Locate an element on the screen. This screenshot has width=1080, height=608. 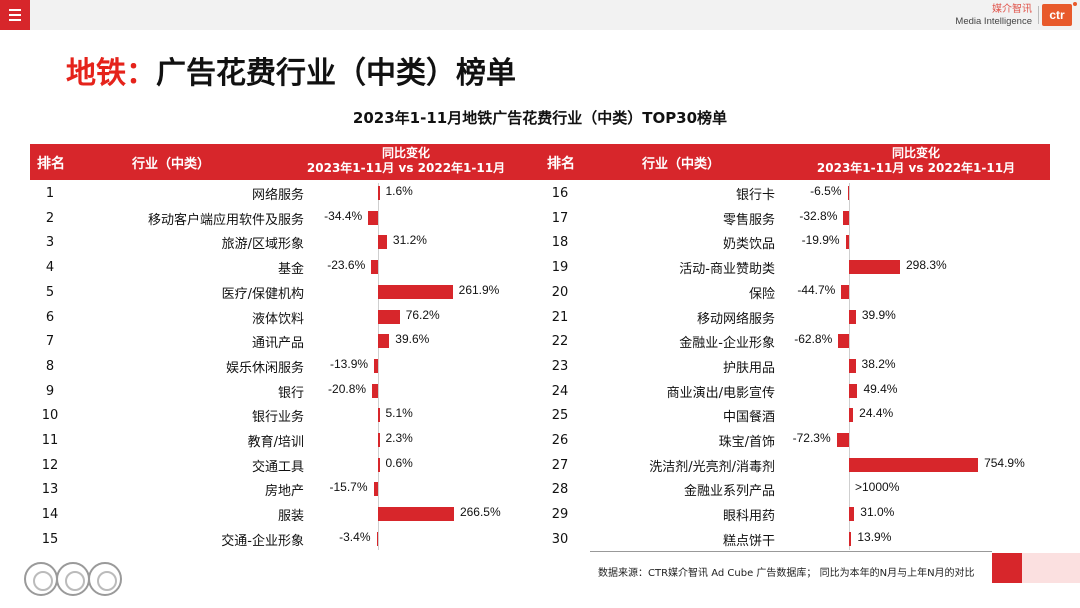
rank-label: 24 is located at coordinates (560, 391).